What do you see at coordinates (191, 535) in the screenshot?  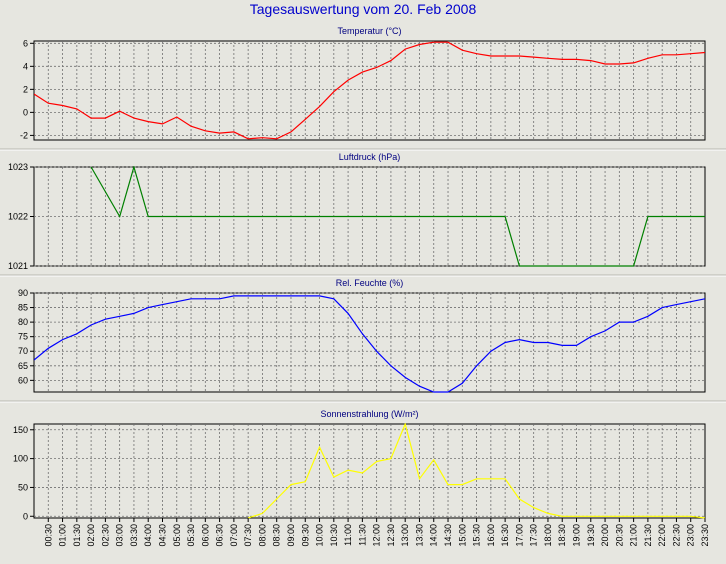 I see `x-tick-label: 05:30` at bounding box center [191, 535].